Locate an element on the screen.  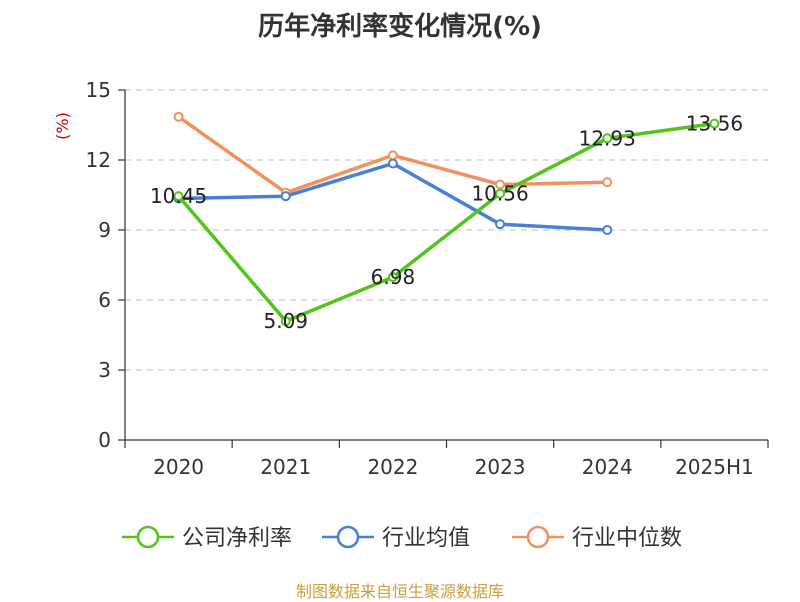
legend: 公司净利率 行业均值 行业中位数 is located at coordinates (402, 538).